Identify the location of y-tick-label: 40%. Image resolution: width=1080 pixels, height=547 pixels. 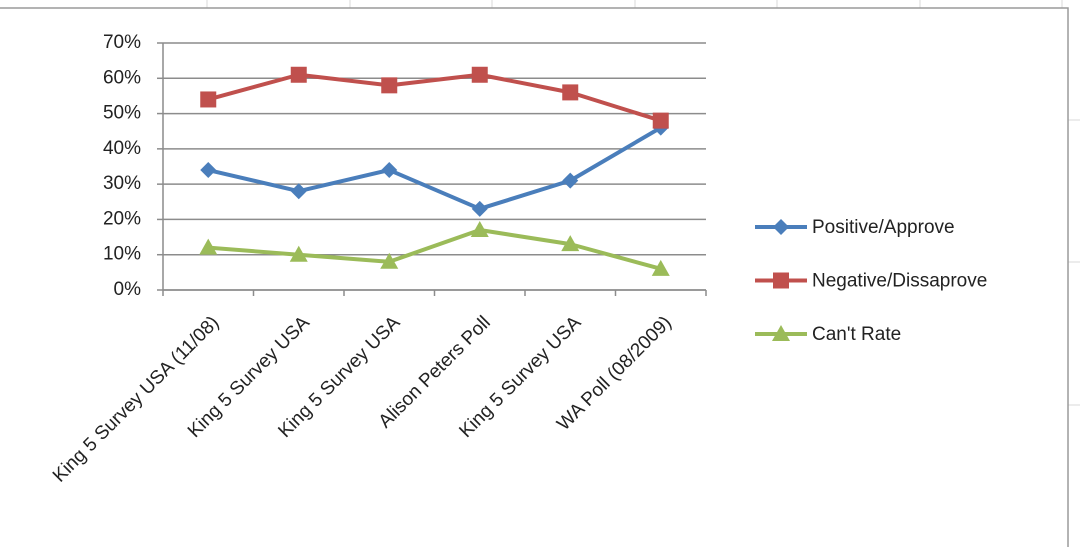
(122, 148).